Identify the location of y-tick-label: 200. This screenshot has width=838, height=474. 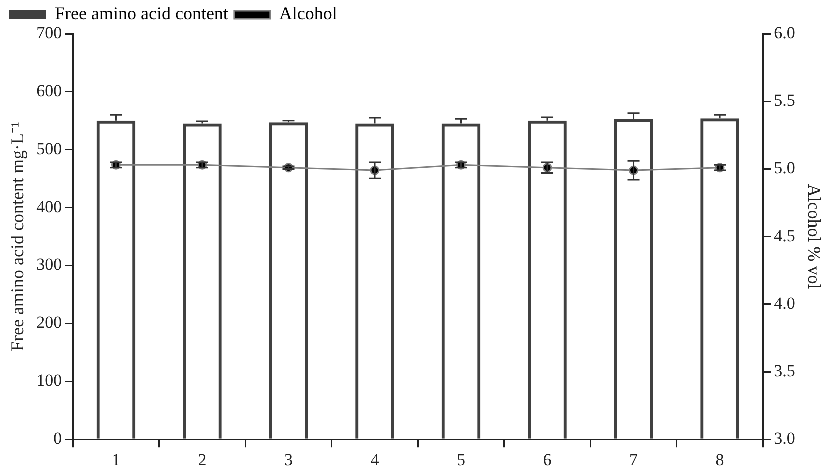
(49, 322).